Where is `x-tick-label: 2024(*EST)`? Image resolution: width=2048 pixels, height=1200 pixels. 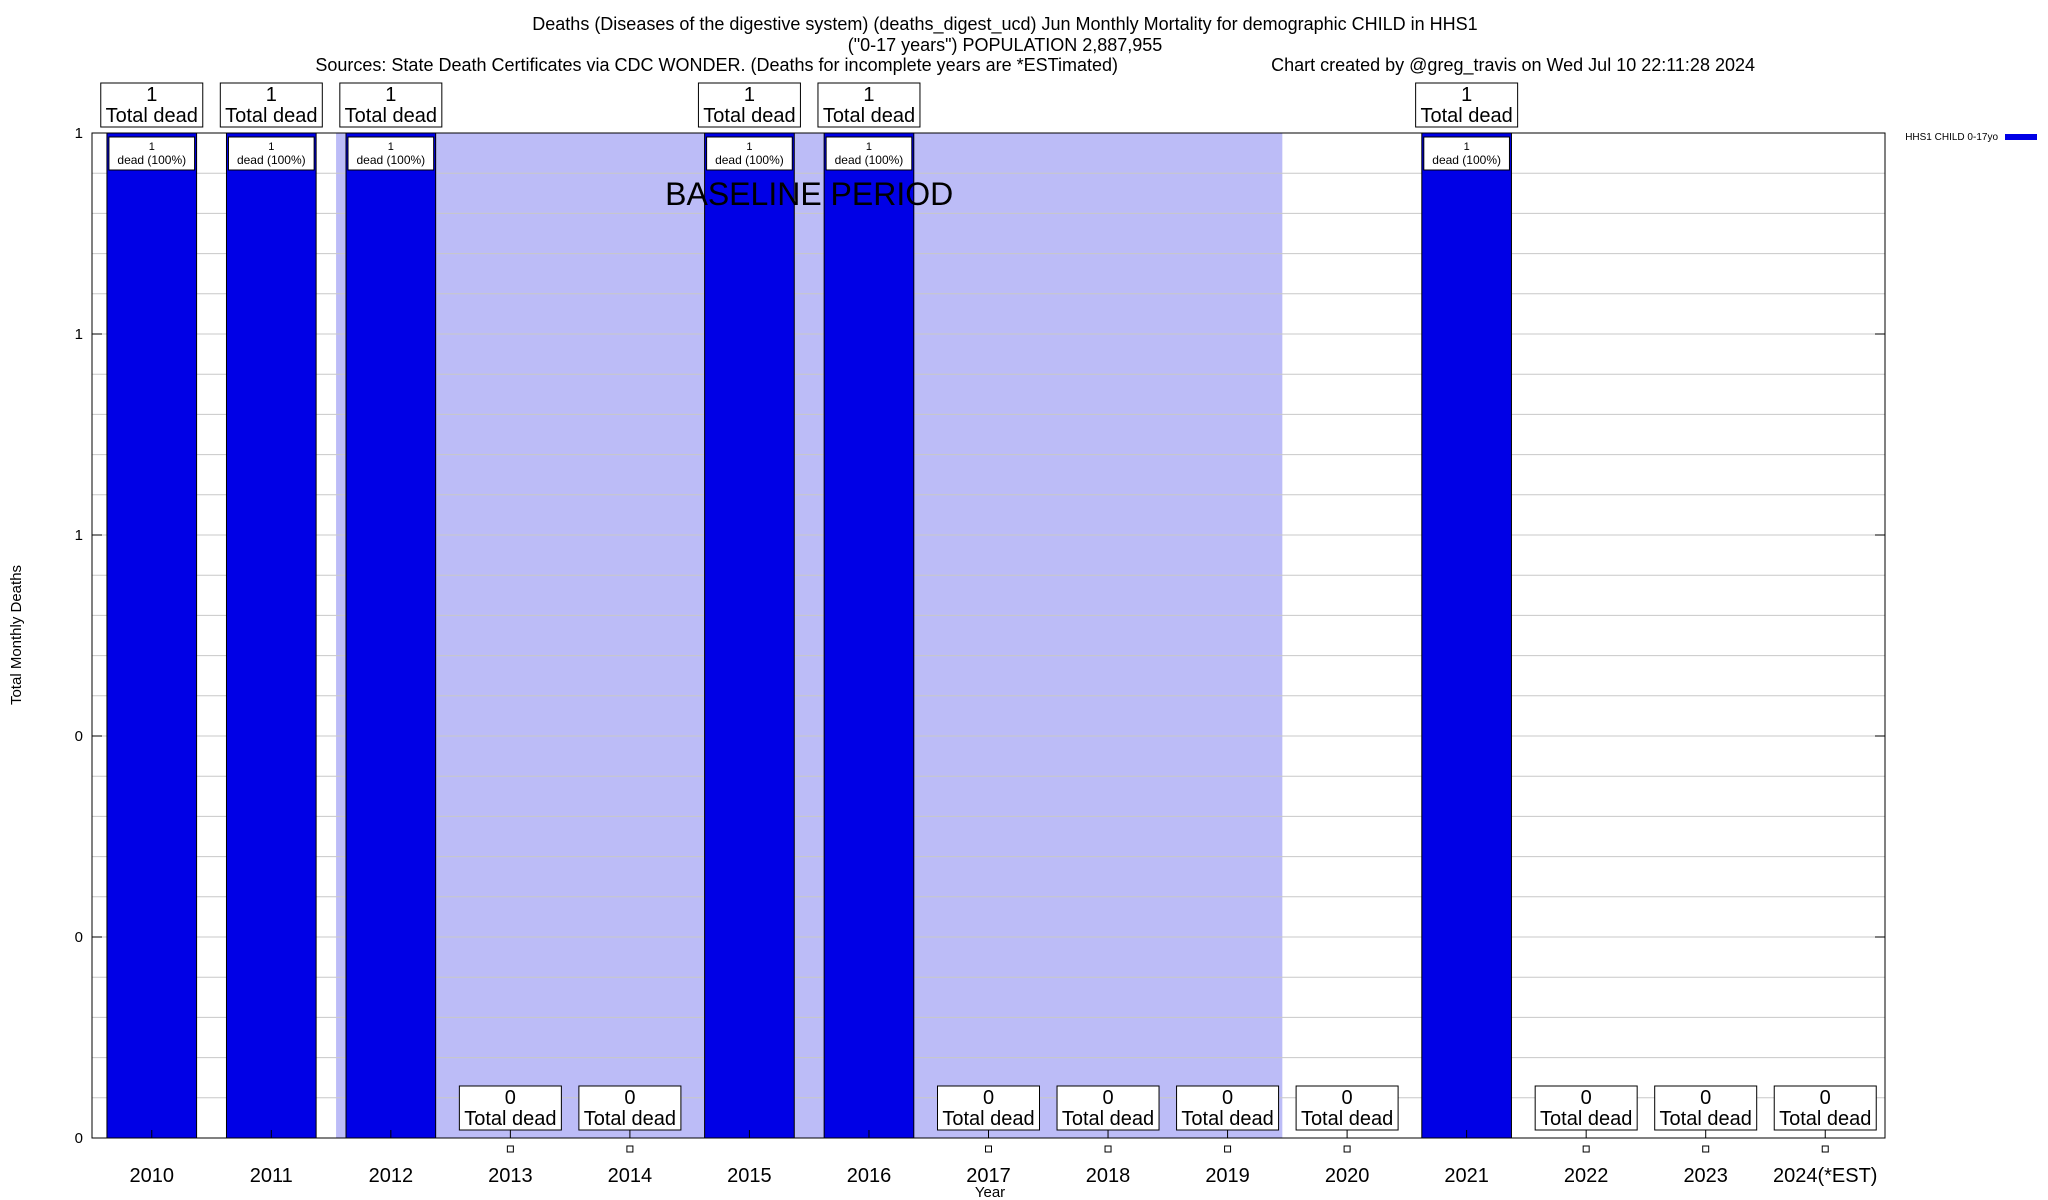
x-tick-label: 2024(*EST) is located at coordinates (1825, 1176).